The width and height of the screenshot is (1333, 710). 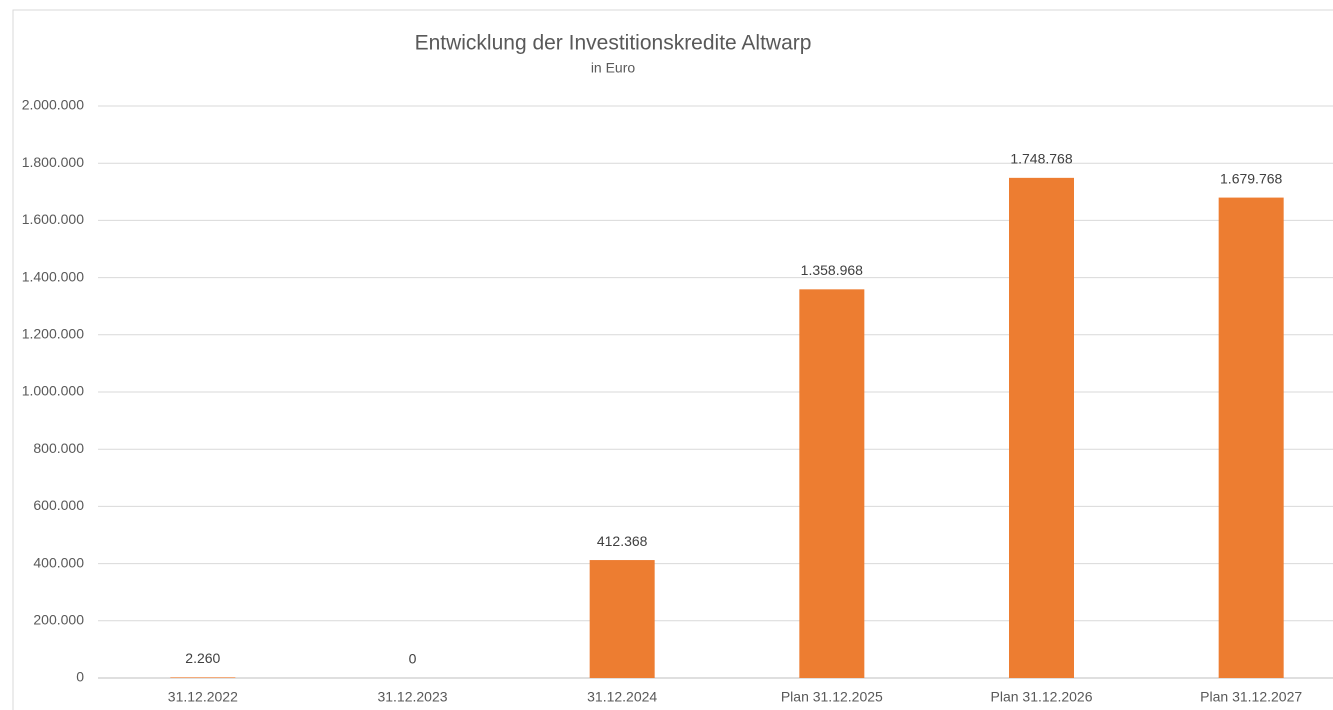 I want to click on y-tick-label: 1.200.000, so click(x=53, y=334).